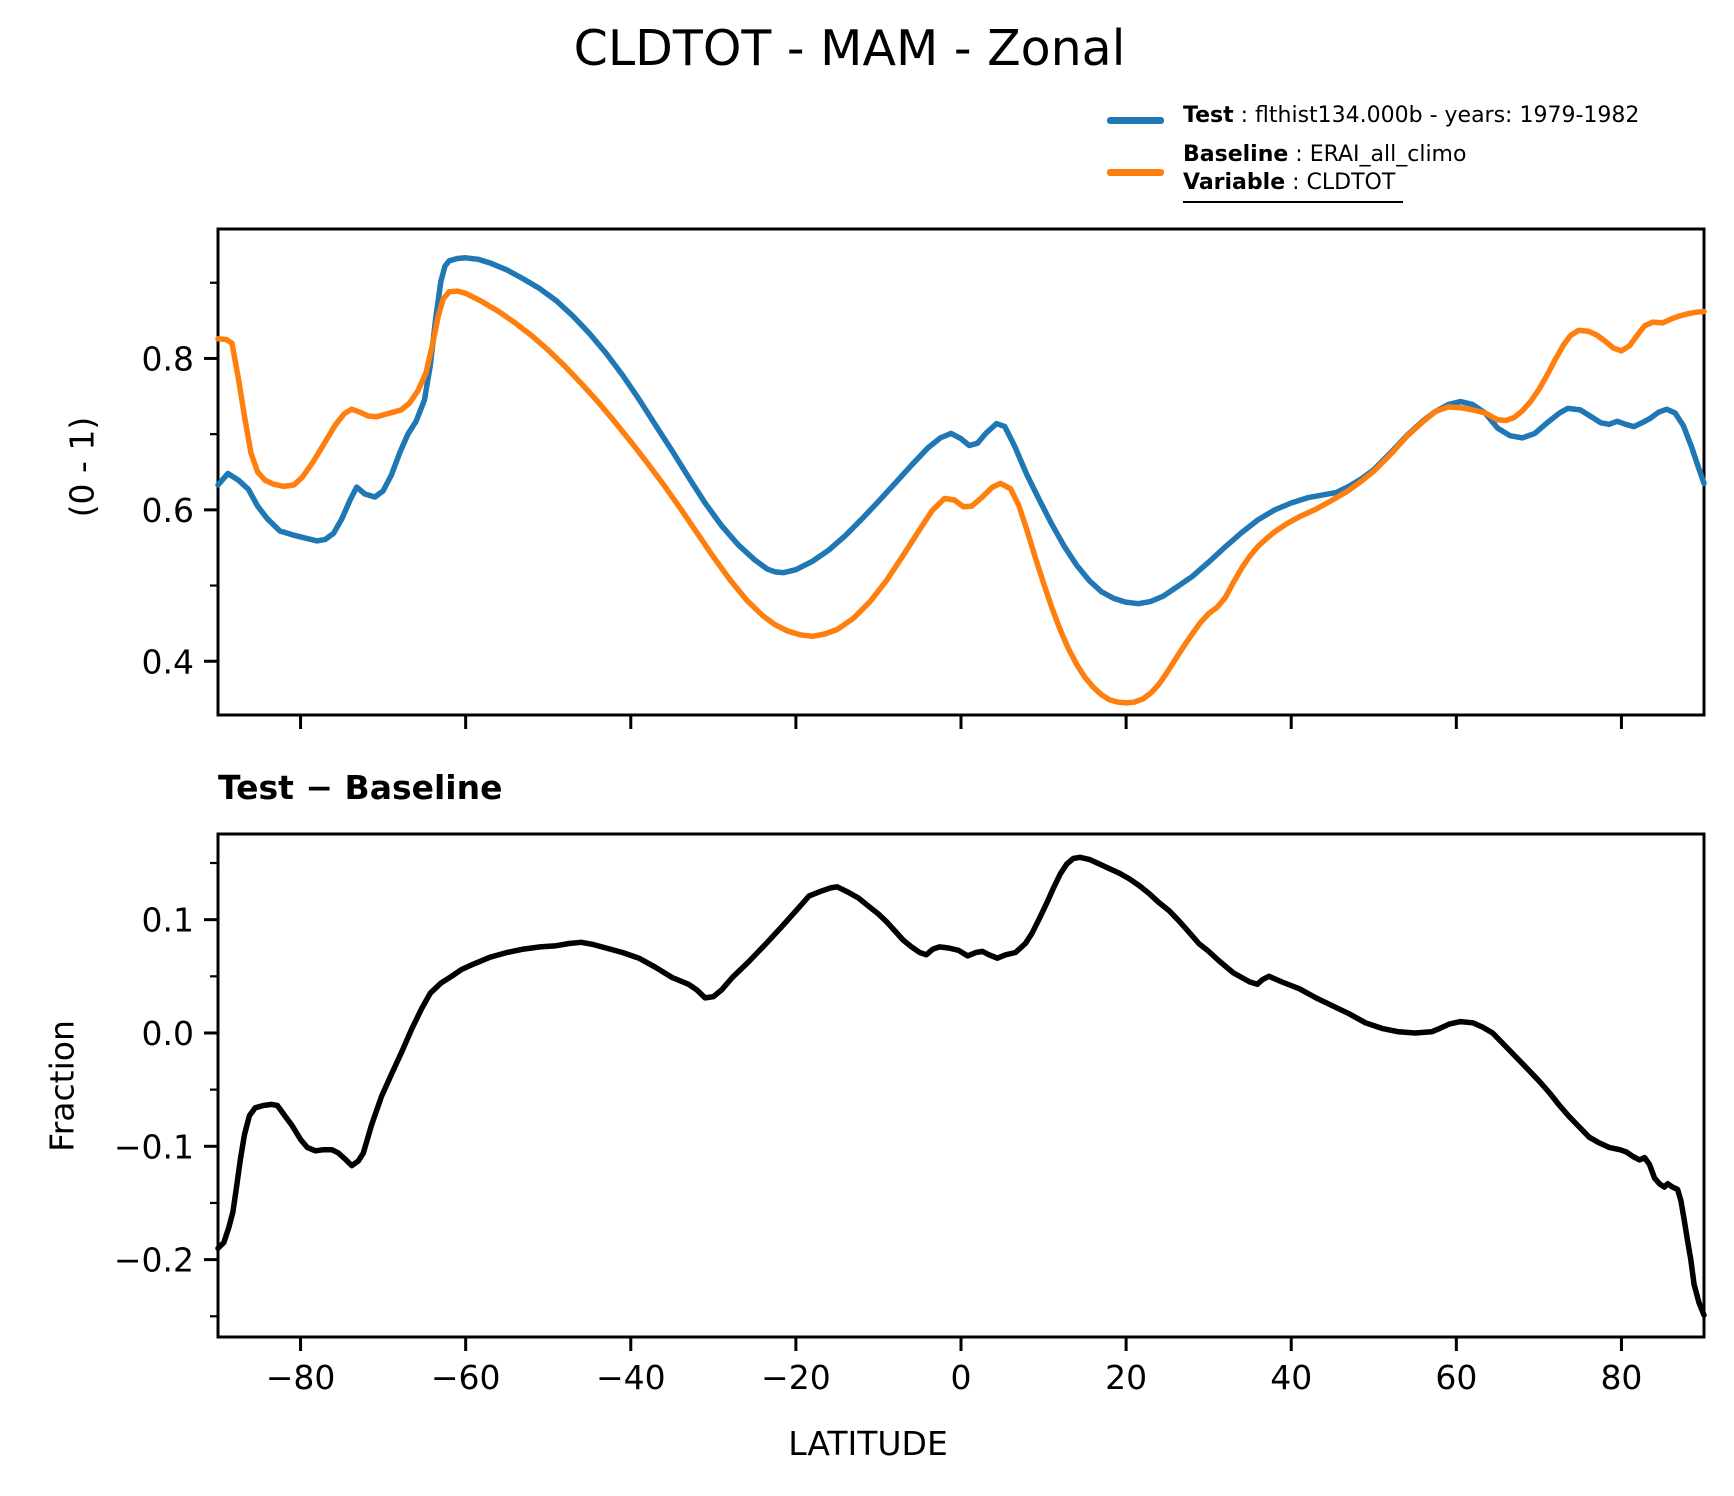  Describe the element at coordinates (168, 358) in the screenshot. I see `y-tick-label: 0.8` at that location.